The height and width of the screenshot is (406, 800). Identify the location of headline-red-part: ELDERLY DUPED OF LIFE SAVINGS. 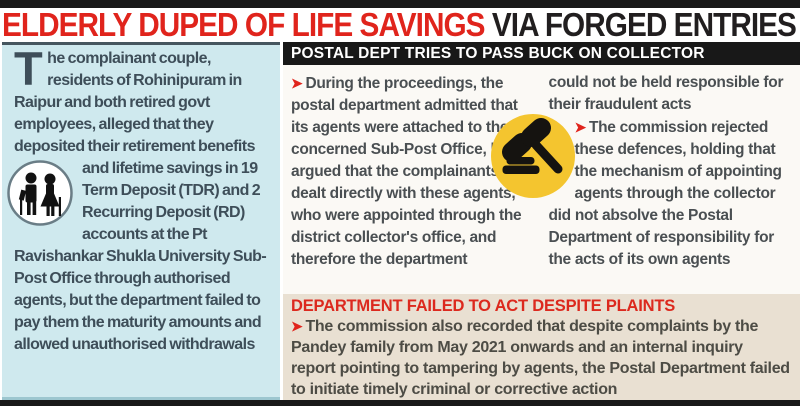
(244, 25).